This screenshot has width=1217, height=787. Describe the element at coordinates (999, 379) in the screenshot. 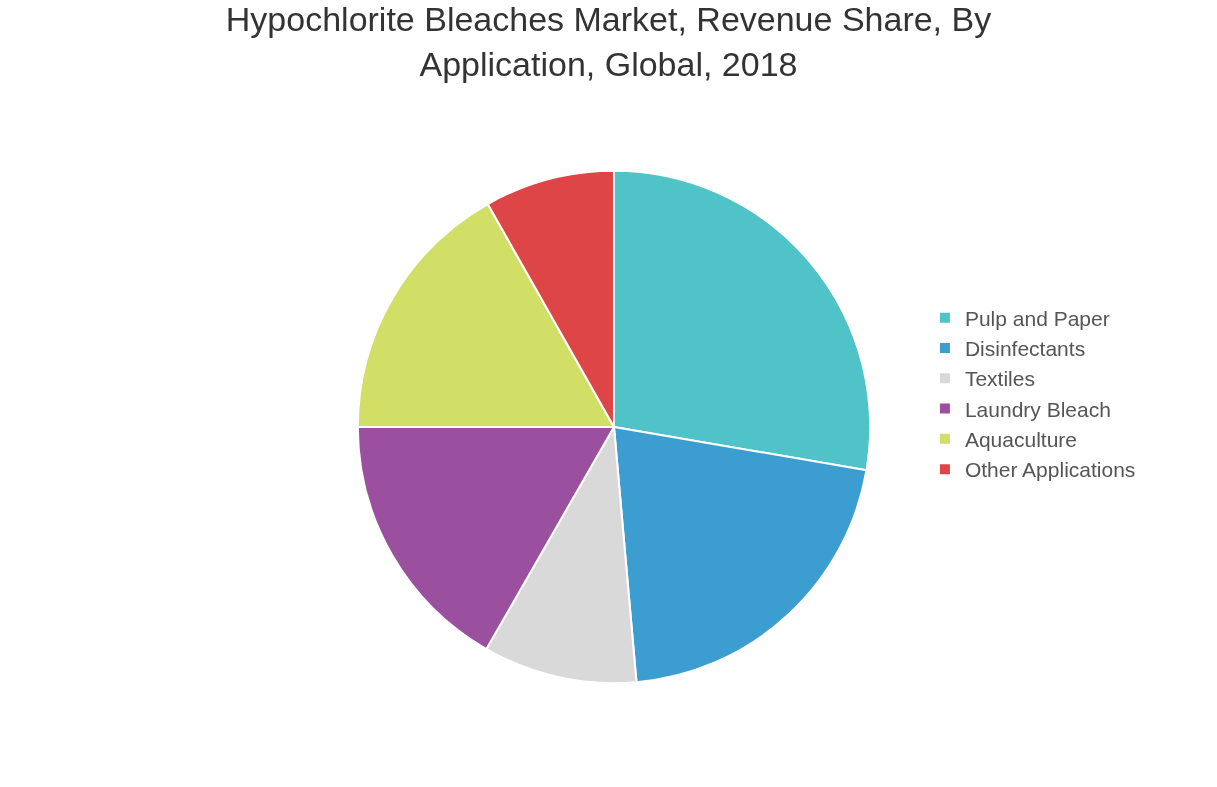

I see `legend-label: Textiles` at that location.